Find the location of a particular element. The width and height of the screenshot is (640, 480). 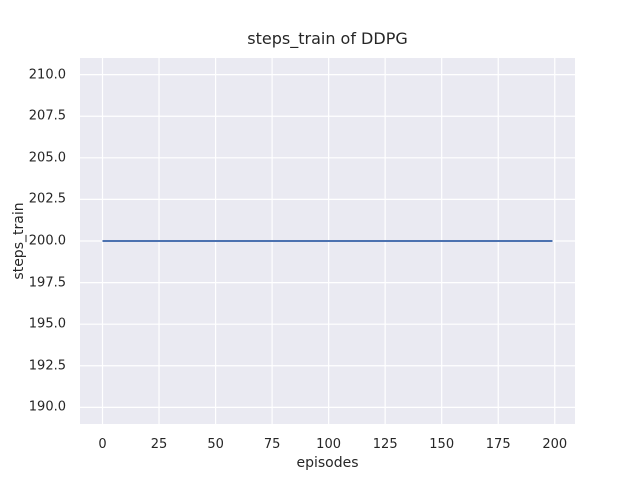

y-tick-label: 197.5 is located at coordinates (47, 283).